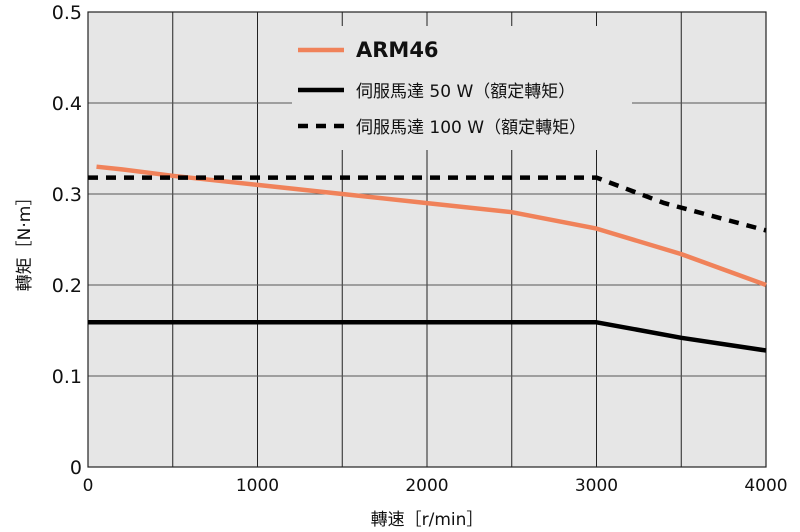 Image resolution: width=800 pixels, height=532 pixels. Describe the element at coordinates (67, 13) in the screenshot. I see `y-tick-label: 0.5` at that location.